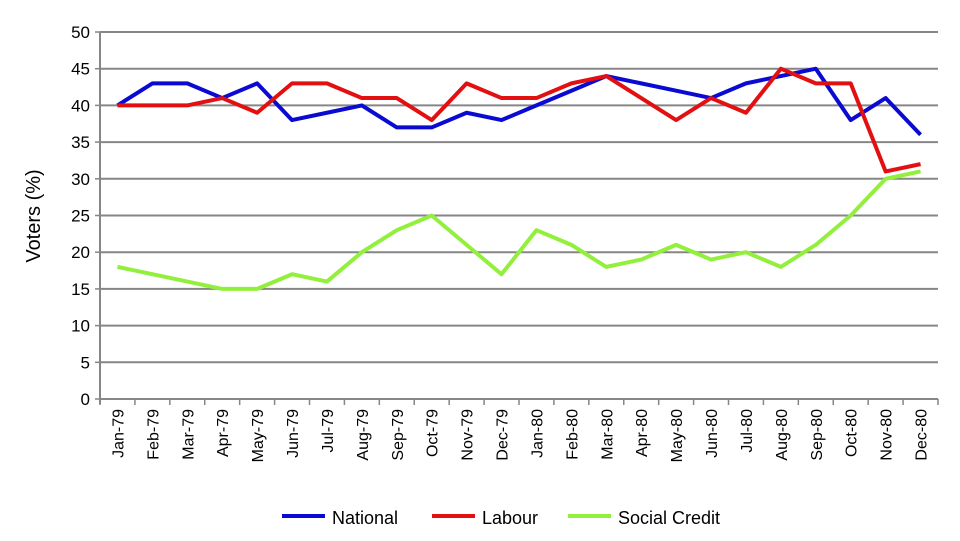  What do you see at coordinates (153, 434) in the screenshot?
I see `x-tick-label: Feb-79` at bounding box center [153, 434].